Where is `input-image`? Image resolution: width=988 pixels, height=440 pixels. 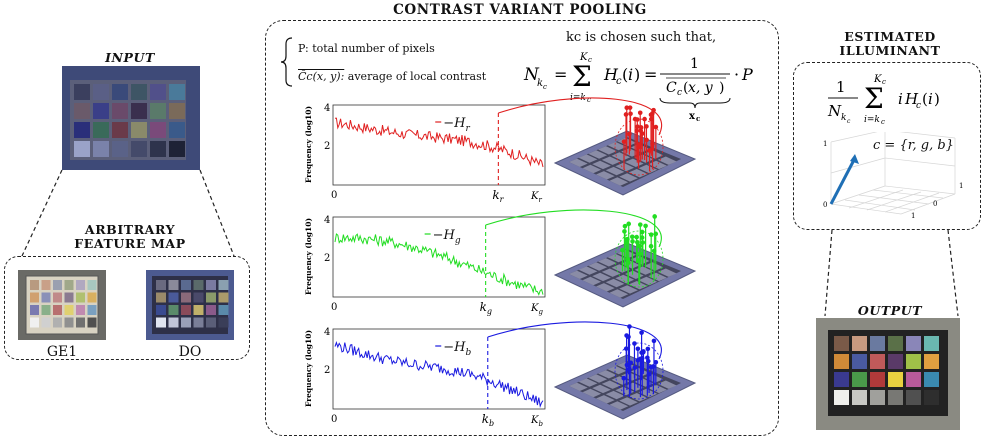
input-image is located at coordinates (131, 118).